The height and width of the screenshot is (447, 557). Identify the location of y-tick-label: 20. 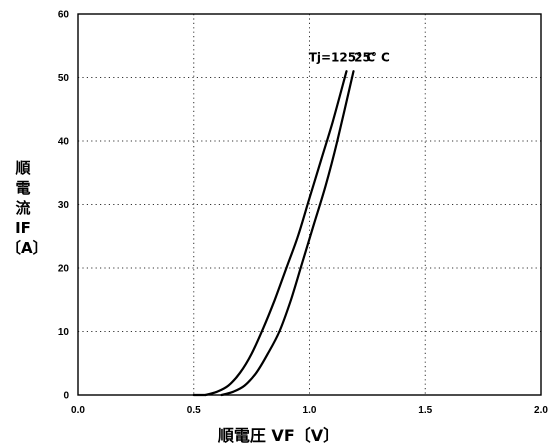
(64, 269).